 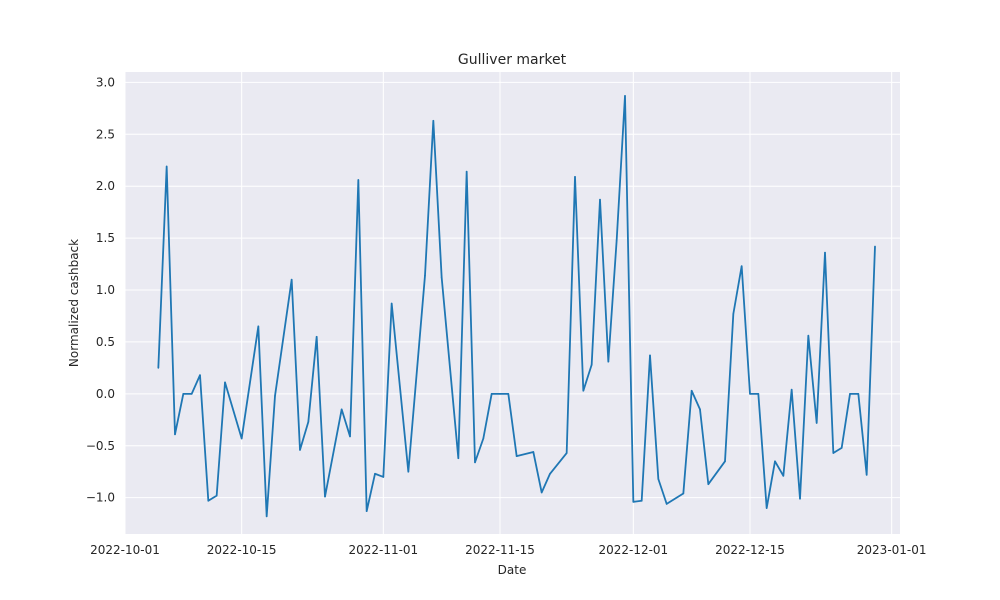 I want to click on y-tick-label: 1.0, so click(x=105, y=290).